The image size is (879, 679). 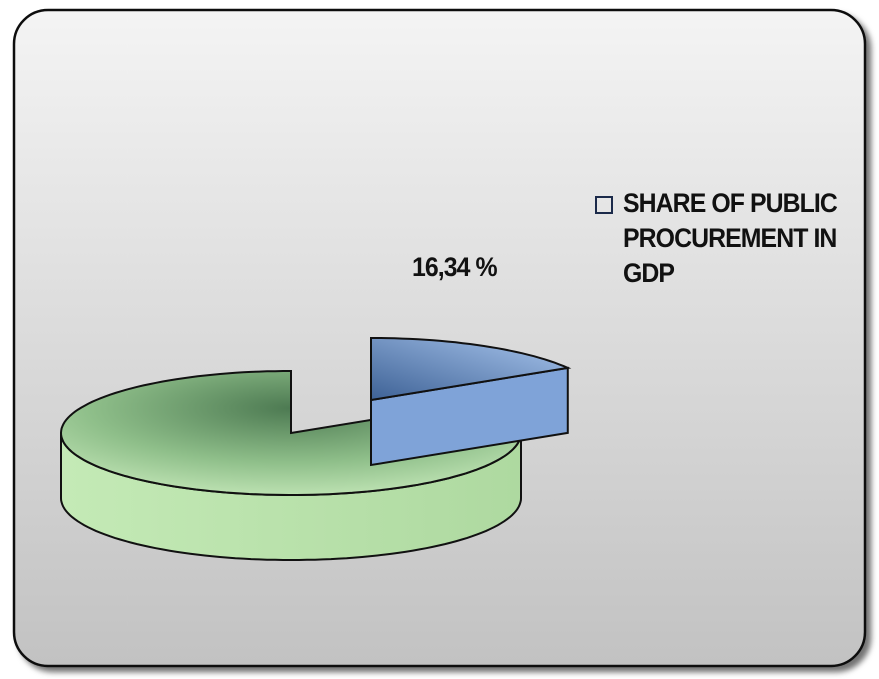 I want to click on pie-slice-public-procurement, so click(x=471, y=402).